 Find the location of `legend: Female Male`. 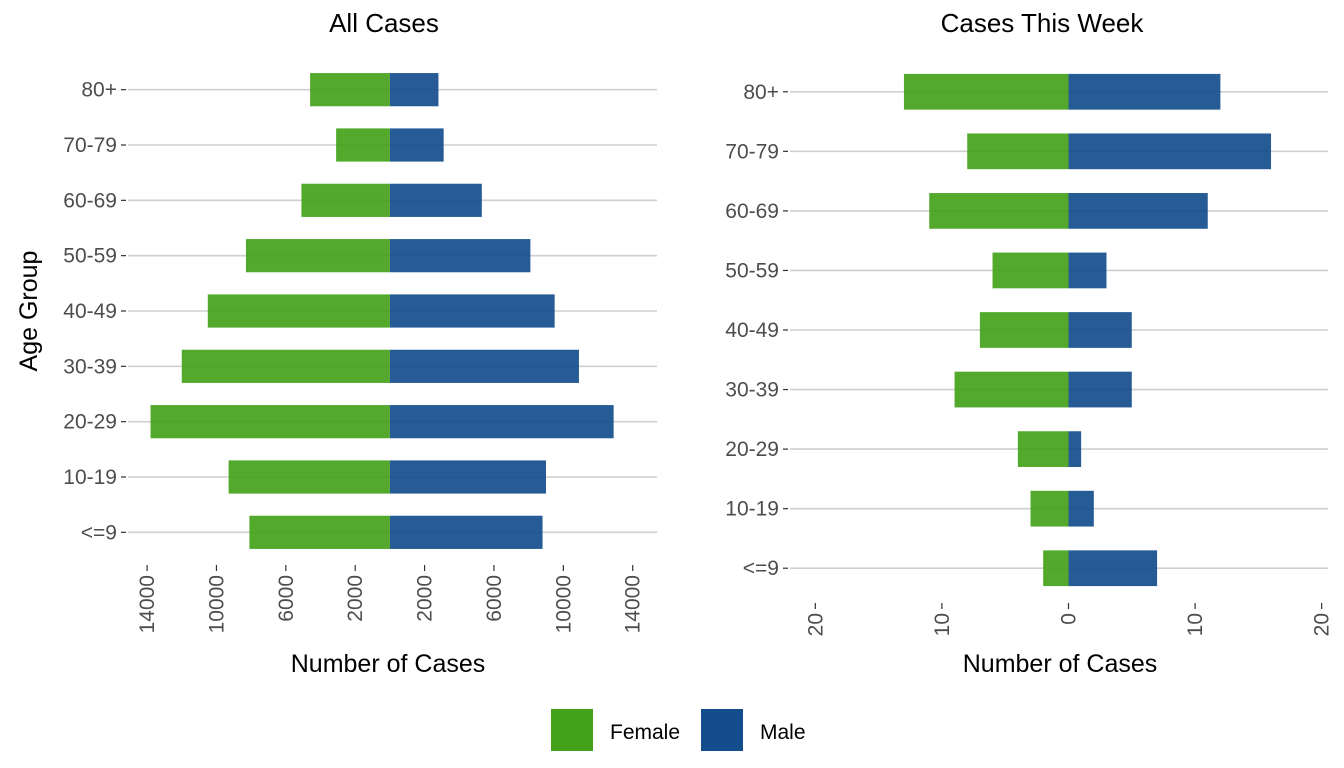

legend: Female Male is located at coordinates (678, 730).